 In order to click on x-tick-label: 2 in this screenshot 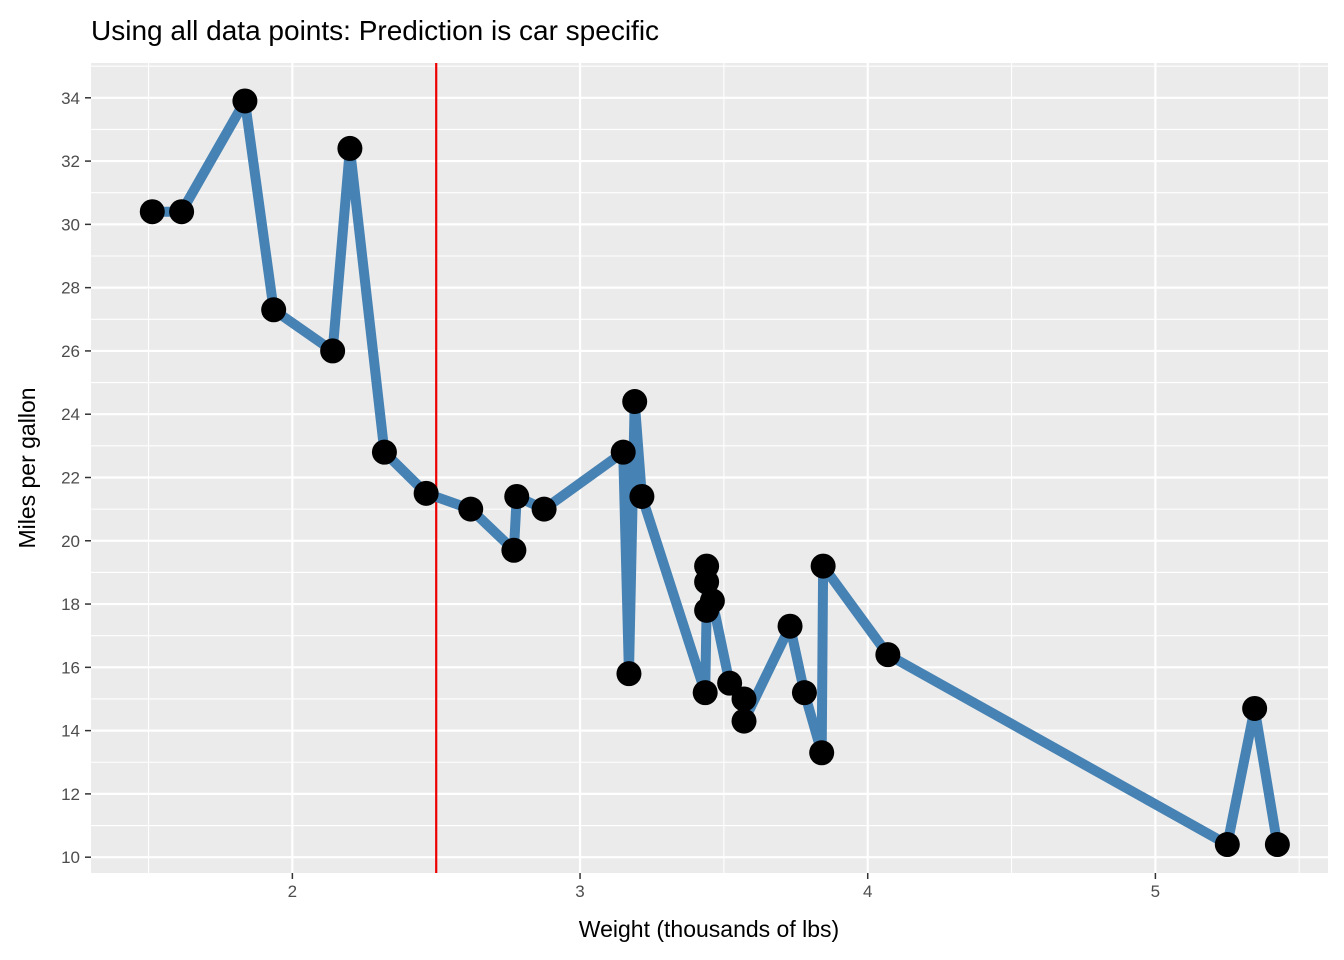, I will do `click(292, 891)`.